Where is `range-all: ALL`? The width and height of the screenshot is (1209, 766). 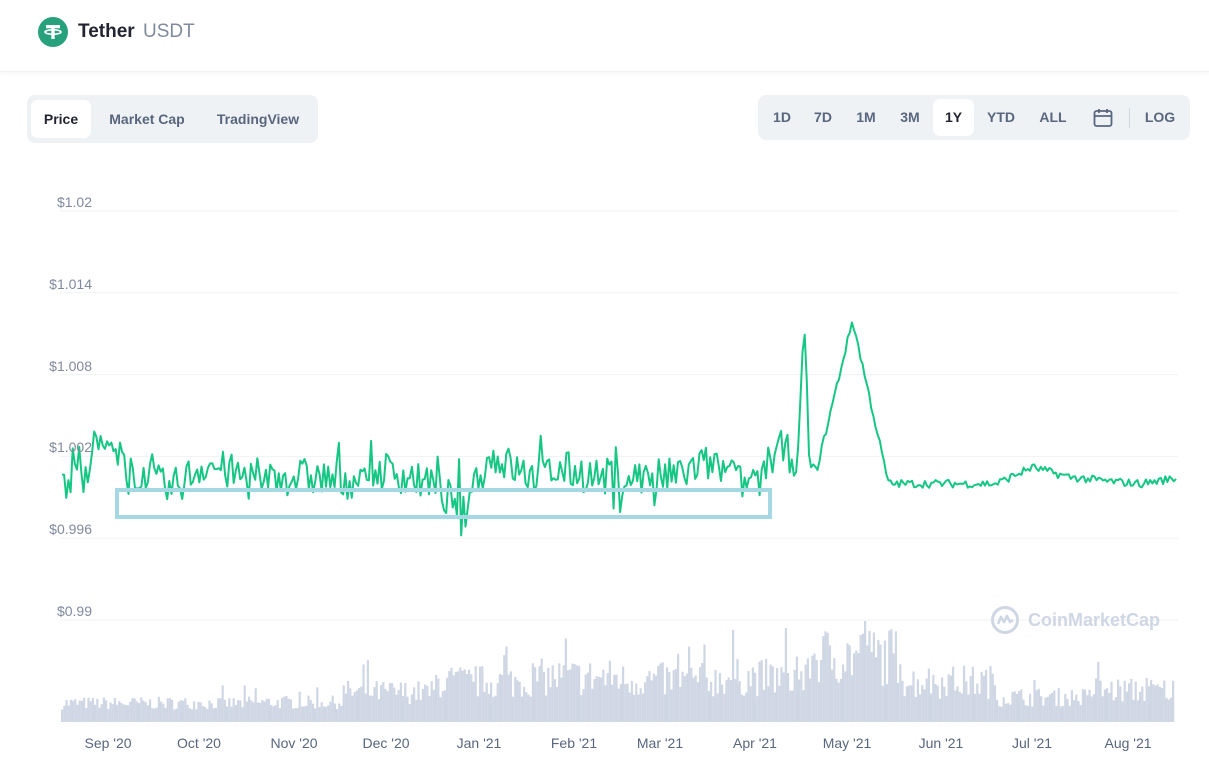
range-all: ALL is located at coordinates (1053, 117).